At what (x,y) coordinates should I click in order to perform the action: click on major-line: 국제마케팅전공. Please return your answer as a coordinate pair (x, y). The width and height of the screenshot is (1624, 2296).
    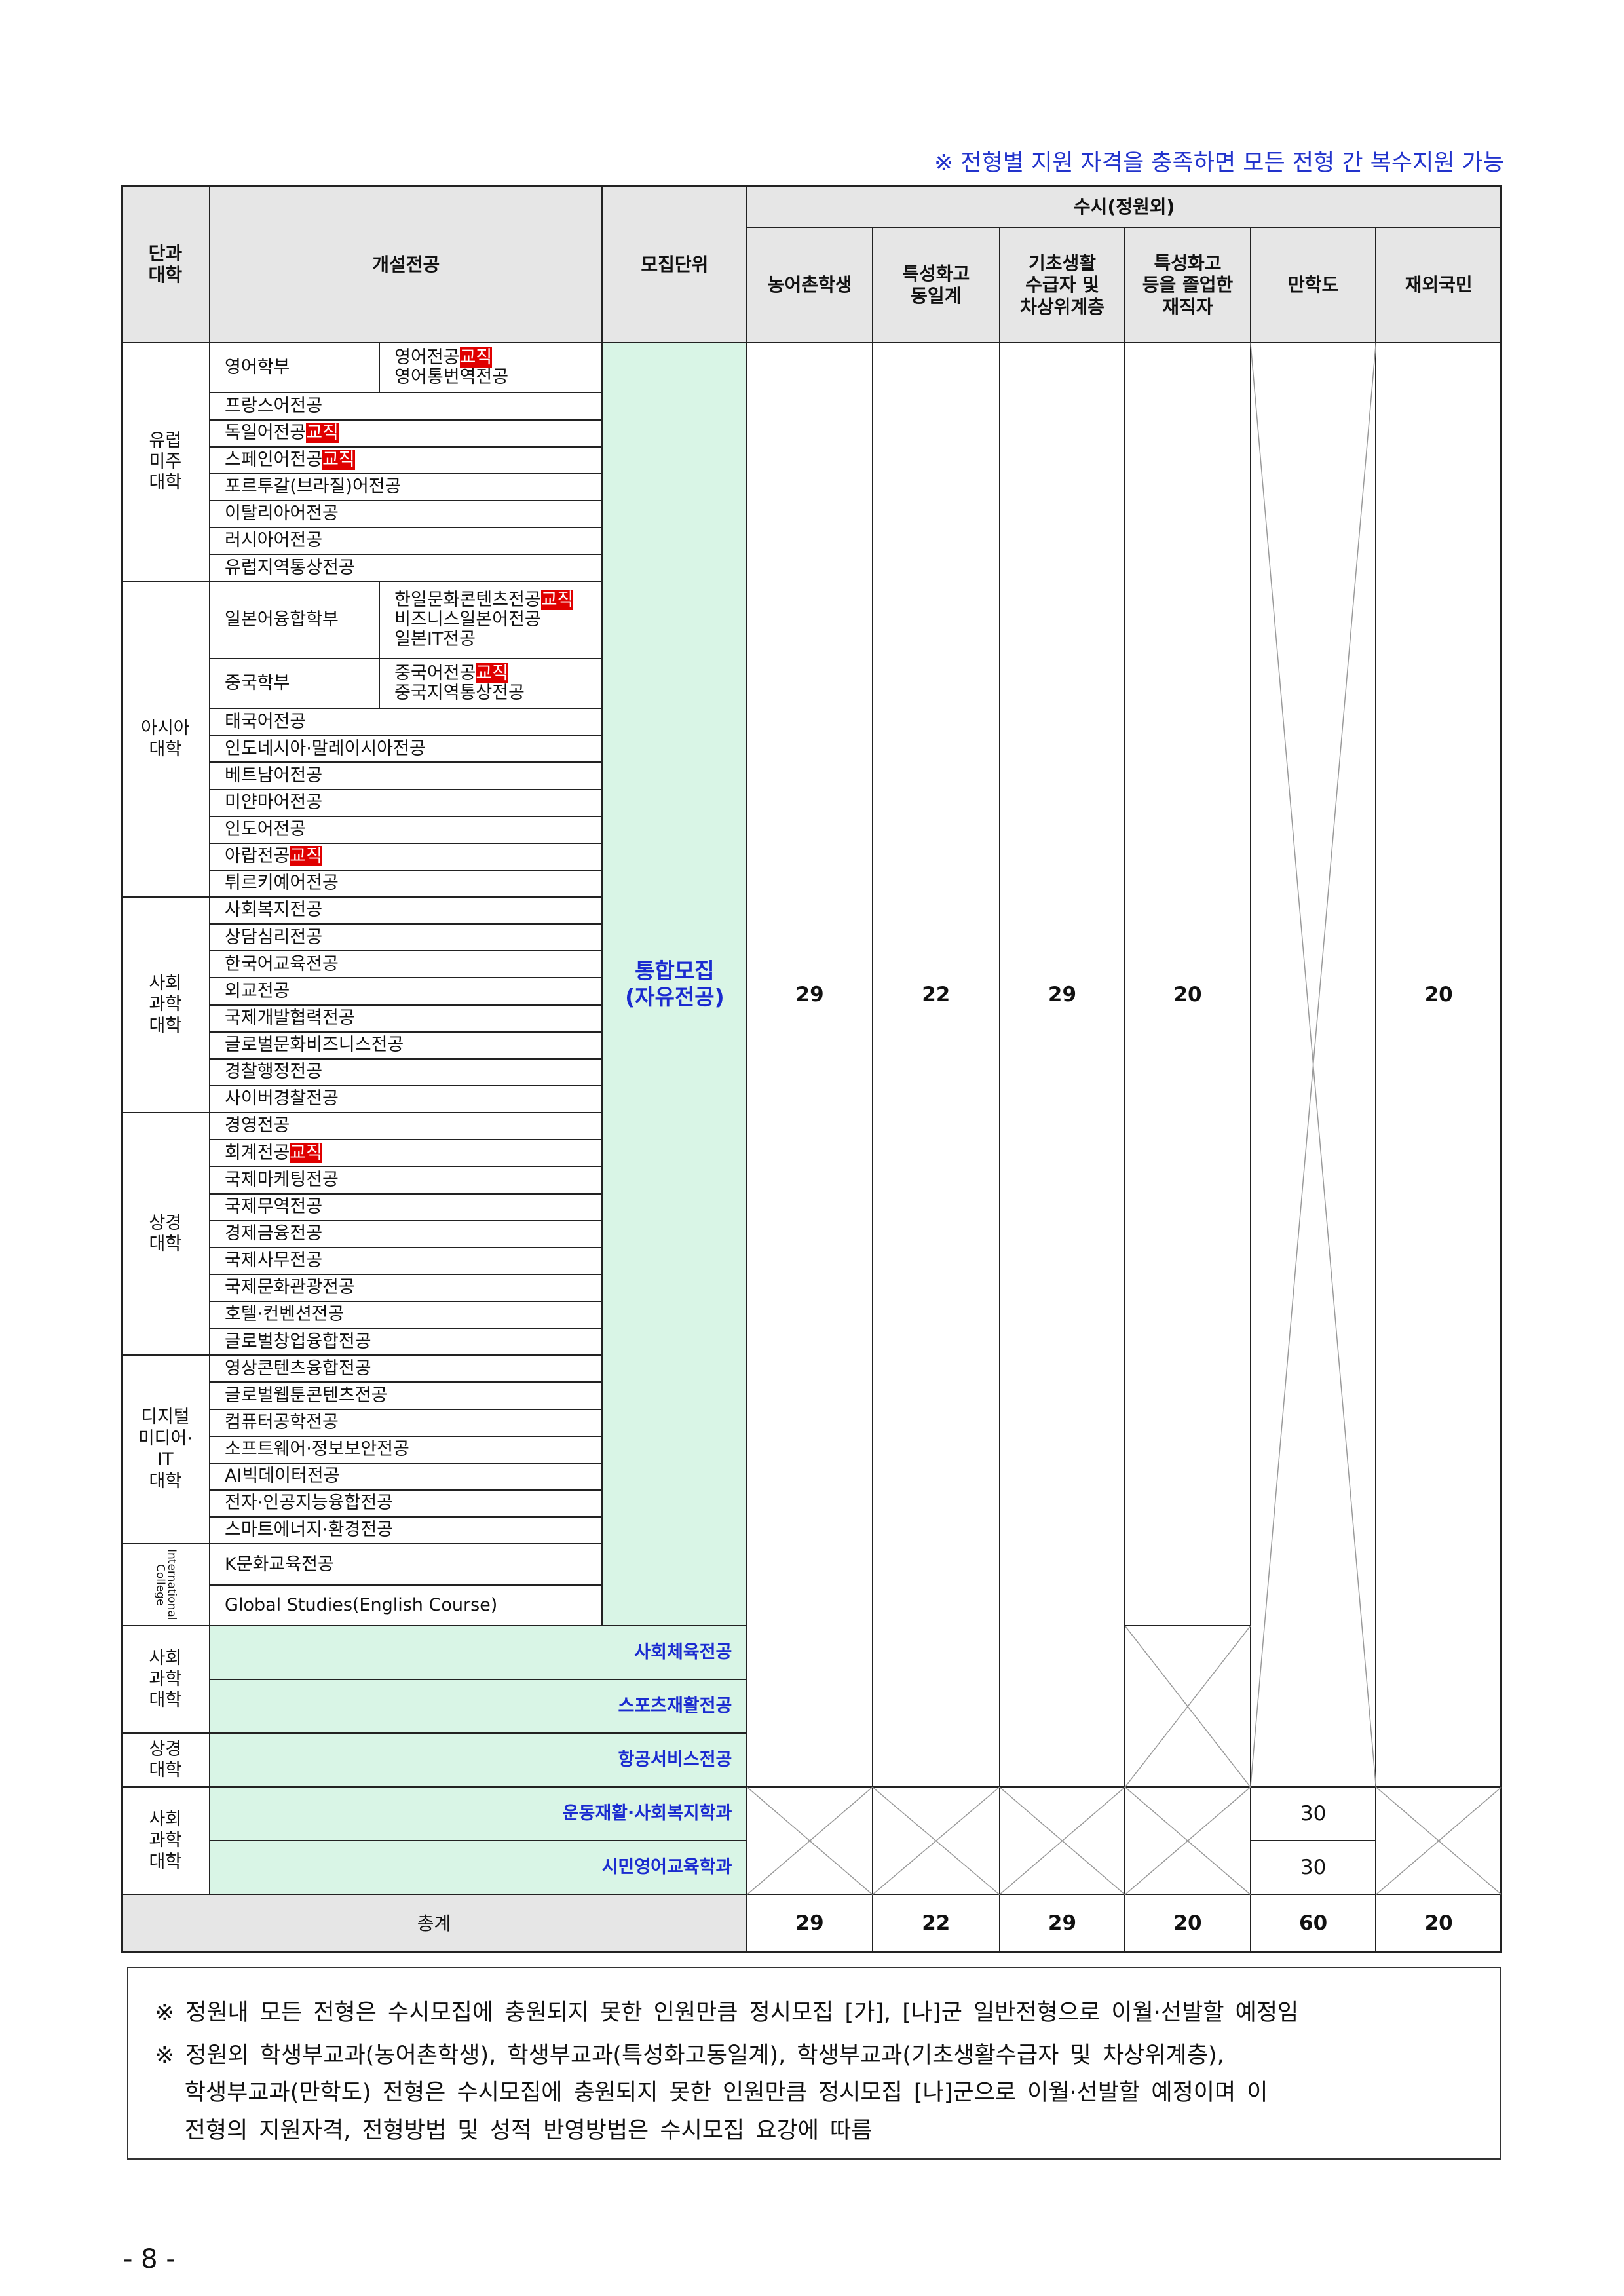
    Looking at the image, I should click on (282, 1180).